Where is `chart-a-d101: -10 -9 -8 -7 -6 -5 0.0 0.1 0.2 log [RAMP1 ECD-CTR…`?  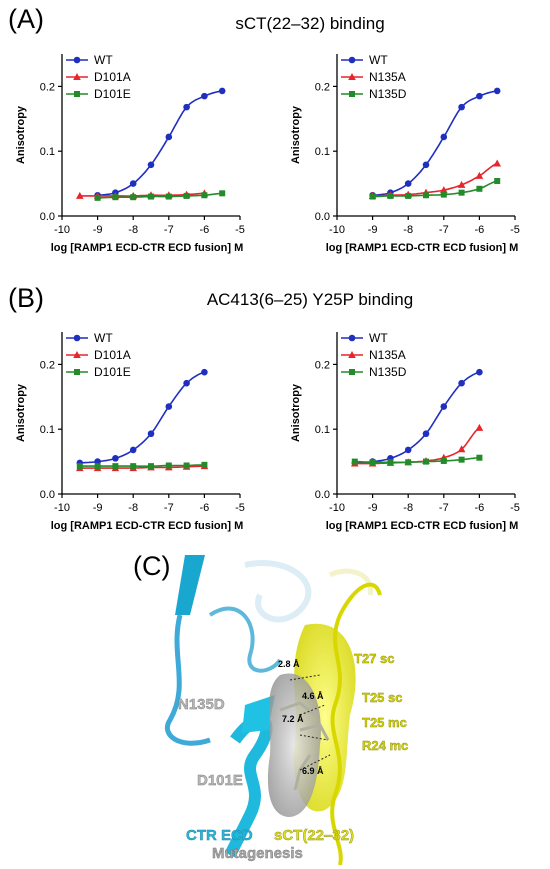 chart-a-d101: -10 -9 -8 -7 -6 -5 0.0 0.1 0.2 log [RAMP1 ECD-CTR… is located at coordinates (130, 153).